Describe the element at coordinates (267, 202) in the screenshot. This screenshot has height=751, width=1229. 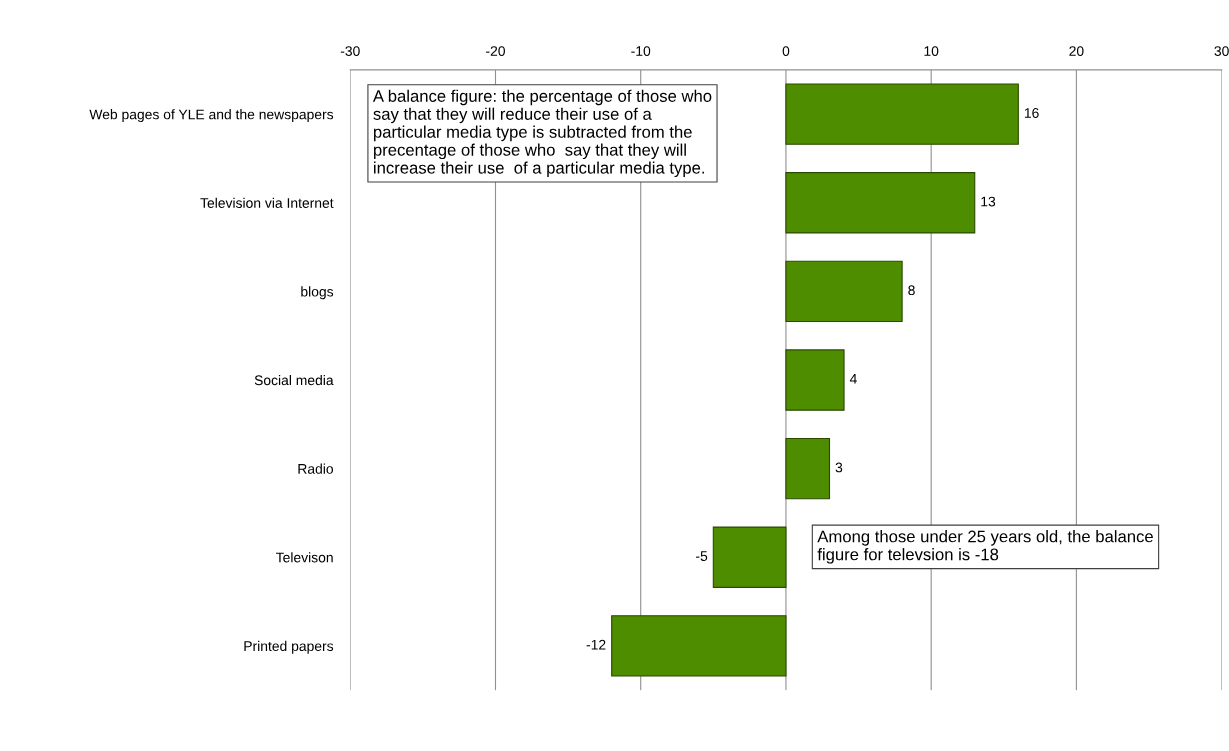
I see `y-tick-label: Television via Internet` at that location.